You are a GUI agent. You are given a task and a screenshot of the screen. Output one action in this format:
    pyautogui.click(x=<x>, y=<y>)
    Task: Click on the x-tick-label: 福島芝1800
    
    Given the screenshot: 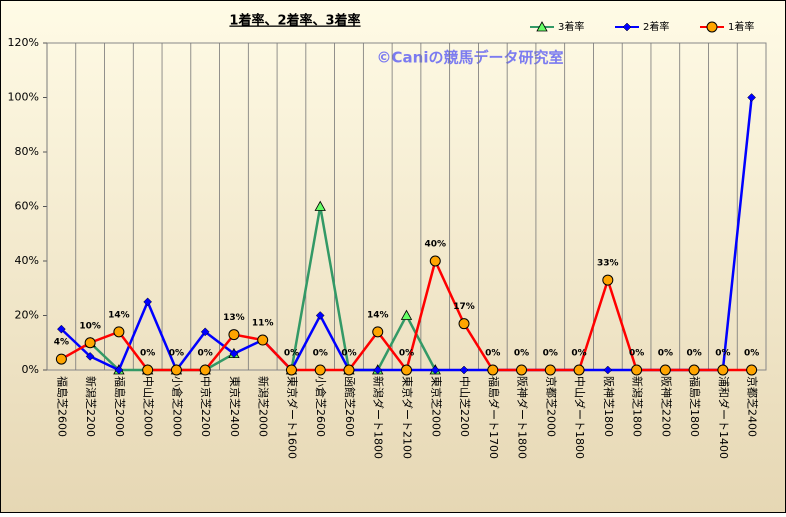 What is the action you would take?
    pyautogui.click(x=695, y=406)
    